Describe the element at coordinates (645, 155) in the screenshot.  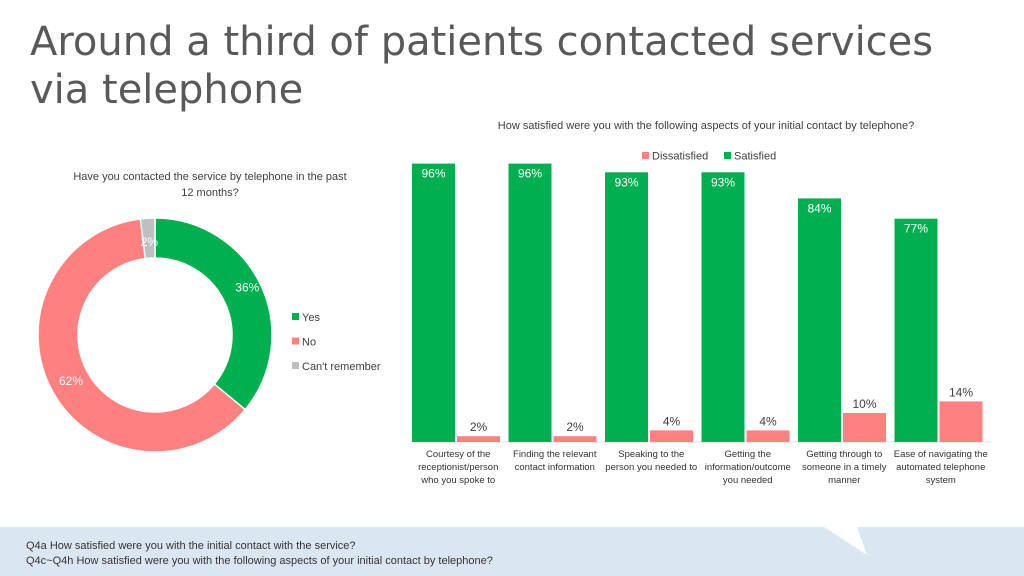
I see `legend-swatch-dissatisfied` at that location.